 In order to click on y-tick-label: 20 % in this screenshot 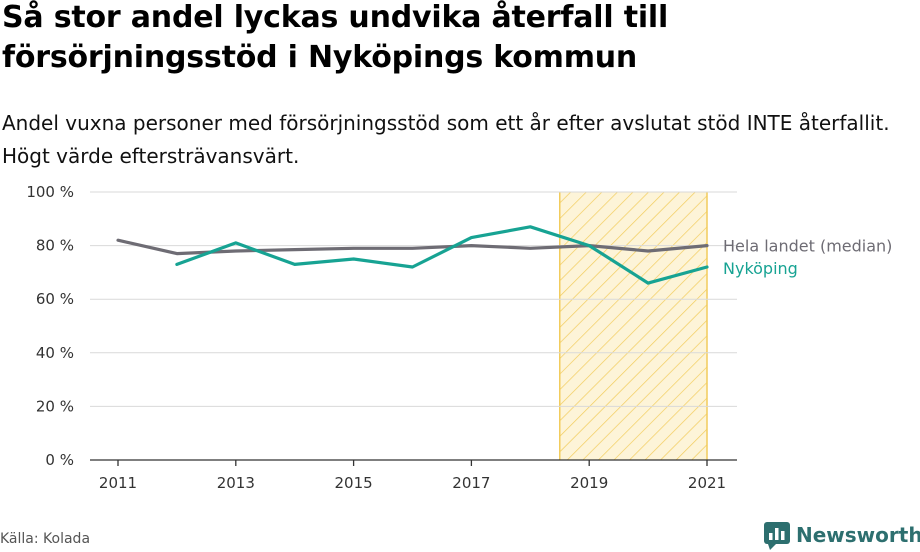, I will do `click(55, 406)`.